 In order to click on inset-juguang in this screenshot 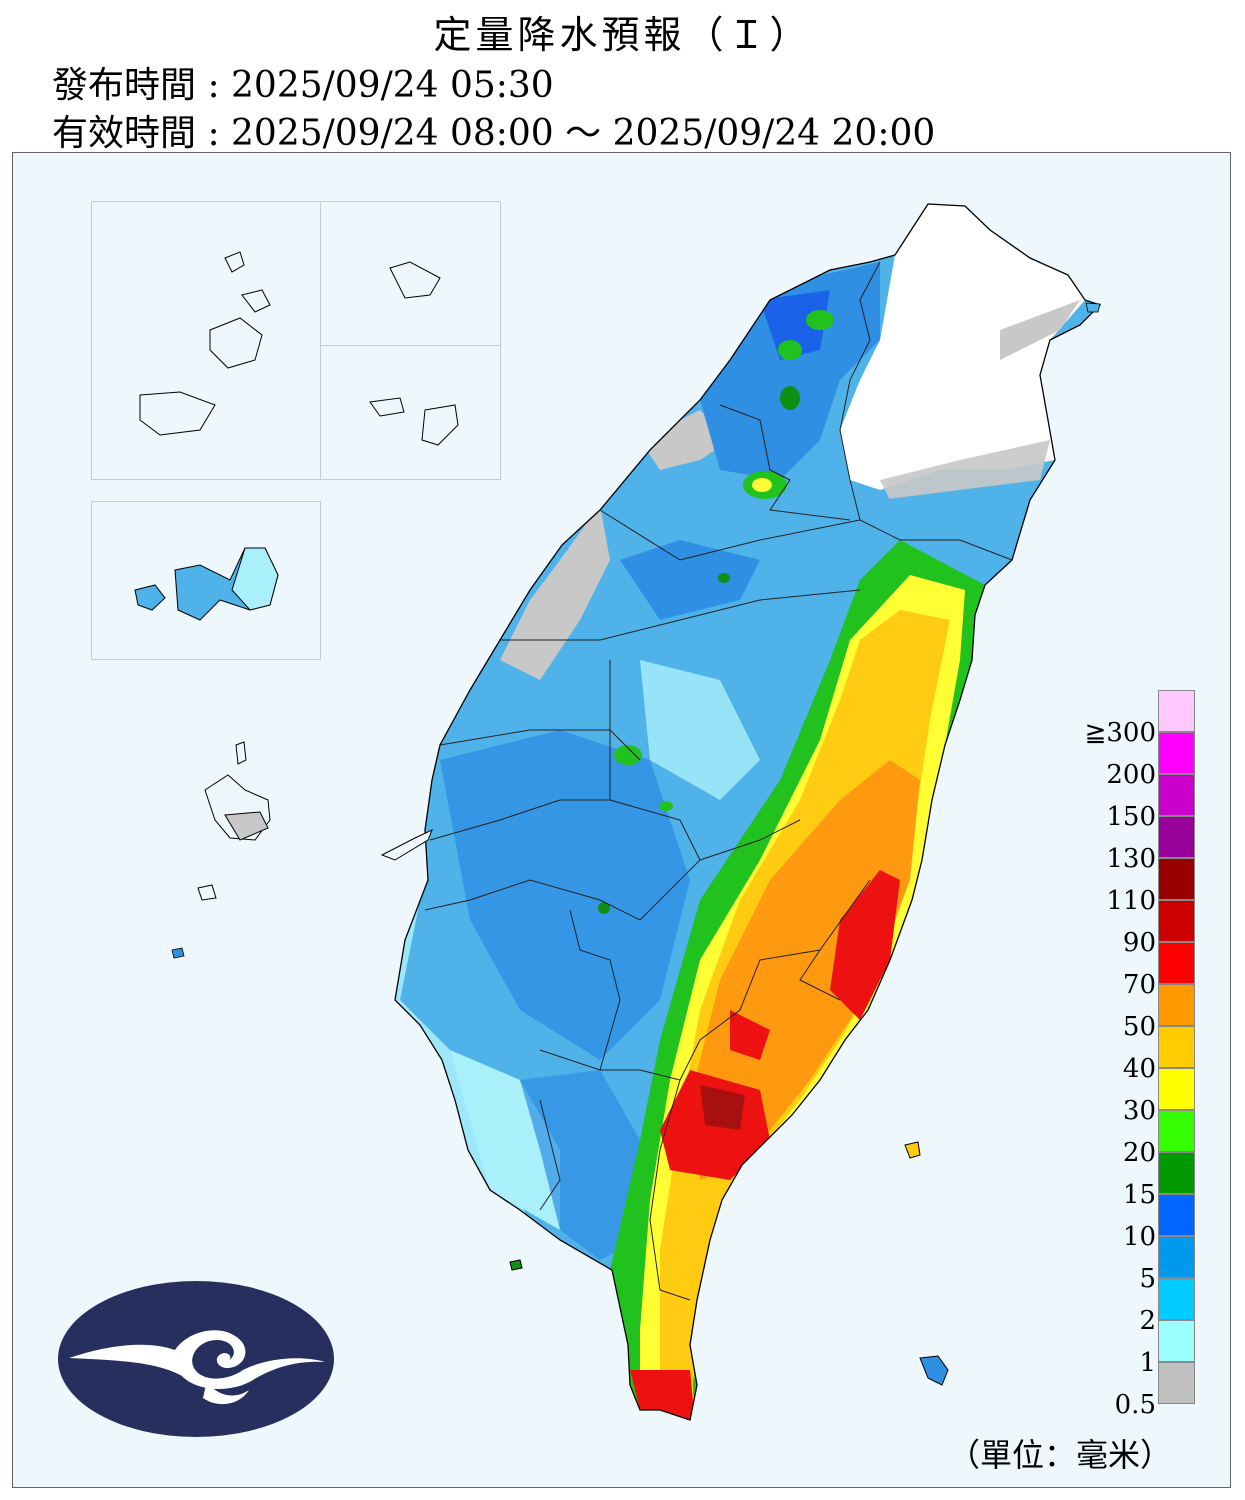, I will do `click(410, 412)`.